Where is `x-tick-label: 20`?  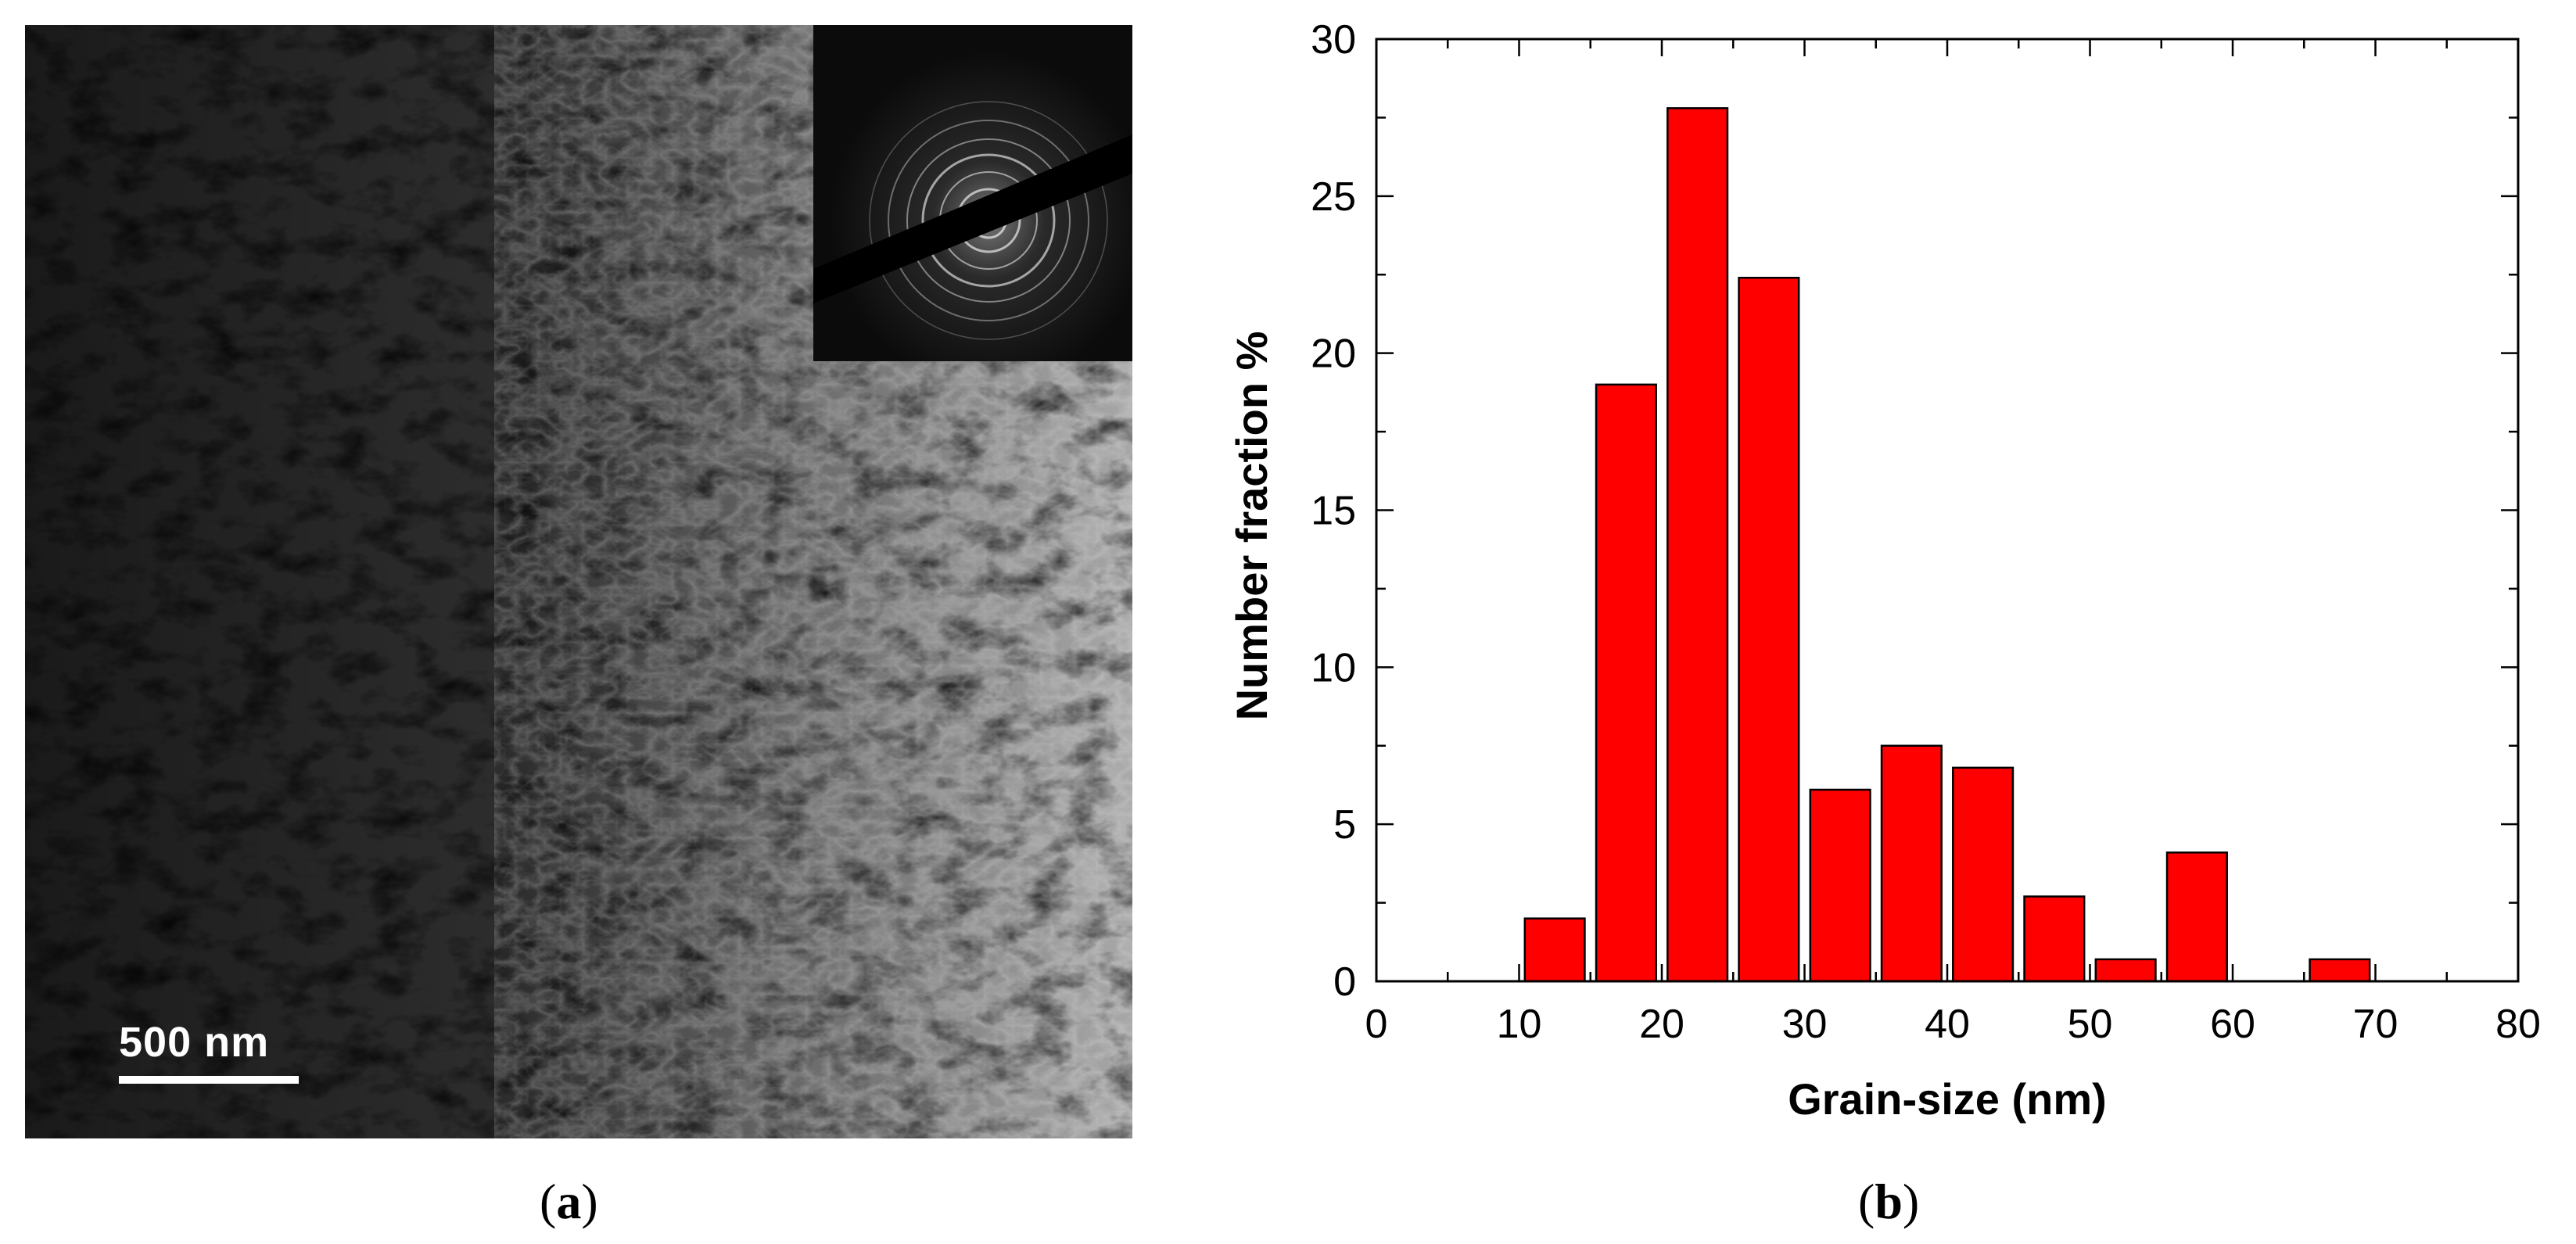
x-tick-label: 20 is located at coordinates (1662, 1024).